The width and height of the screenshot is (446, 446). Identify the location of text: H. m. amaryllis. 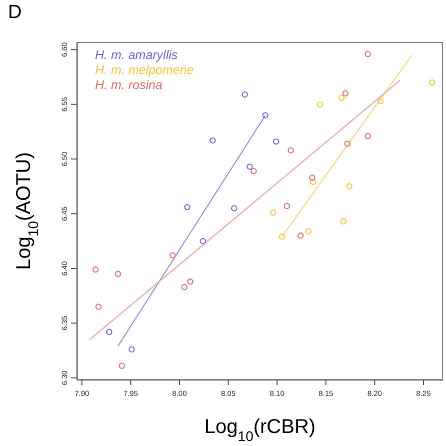
(137, 55).